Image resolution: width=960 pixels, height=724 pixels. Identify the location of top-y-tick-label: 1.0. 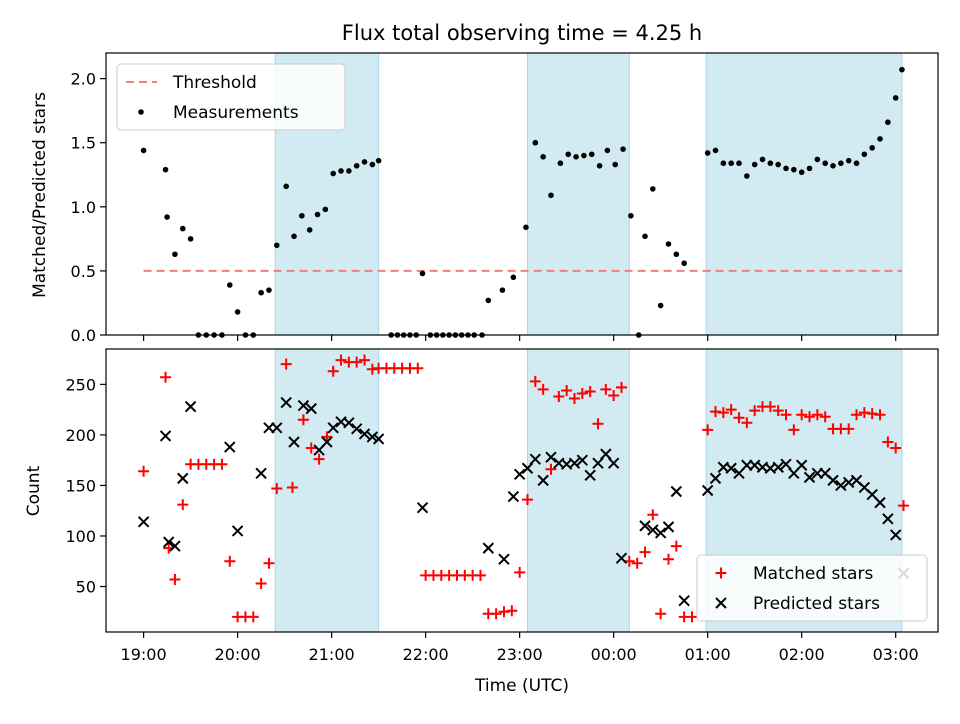
(83, 207).